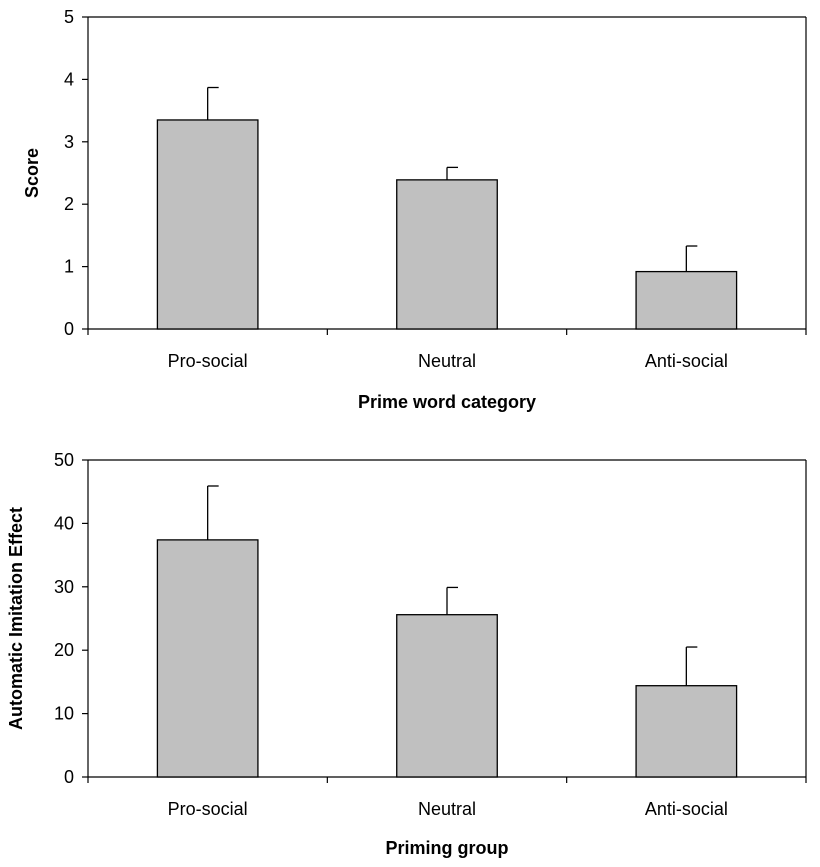 This screenshot has width=820, height=867. Describe the element at coordinates (69, 204) in the screenshot. I see `y-tick-label: 2` at that location.